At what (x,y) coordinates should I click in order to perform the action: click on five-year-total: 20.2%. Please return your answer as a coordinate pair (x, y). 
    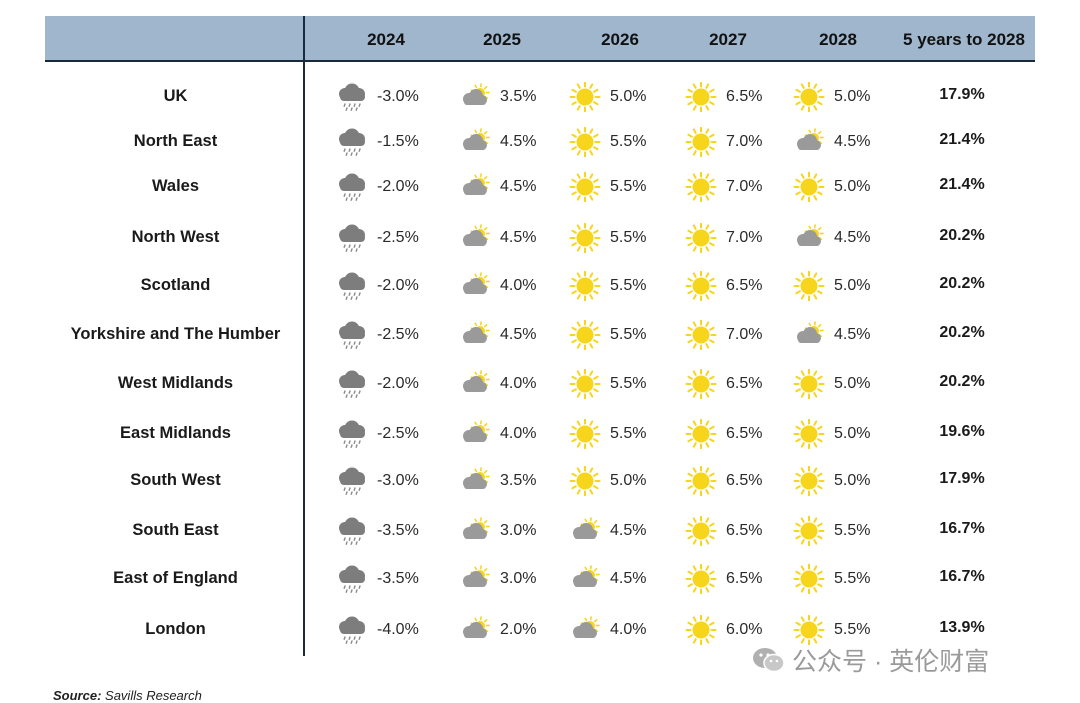
    Looking at the image, I should click on (962, 283).